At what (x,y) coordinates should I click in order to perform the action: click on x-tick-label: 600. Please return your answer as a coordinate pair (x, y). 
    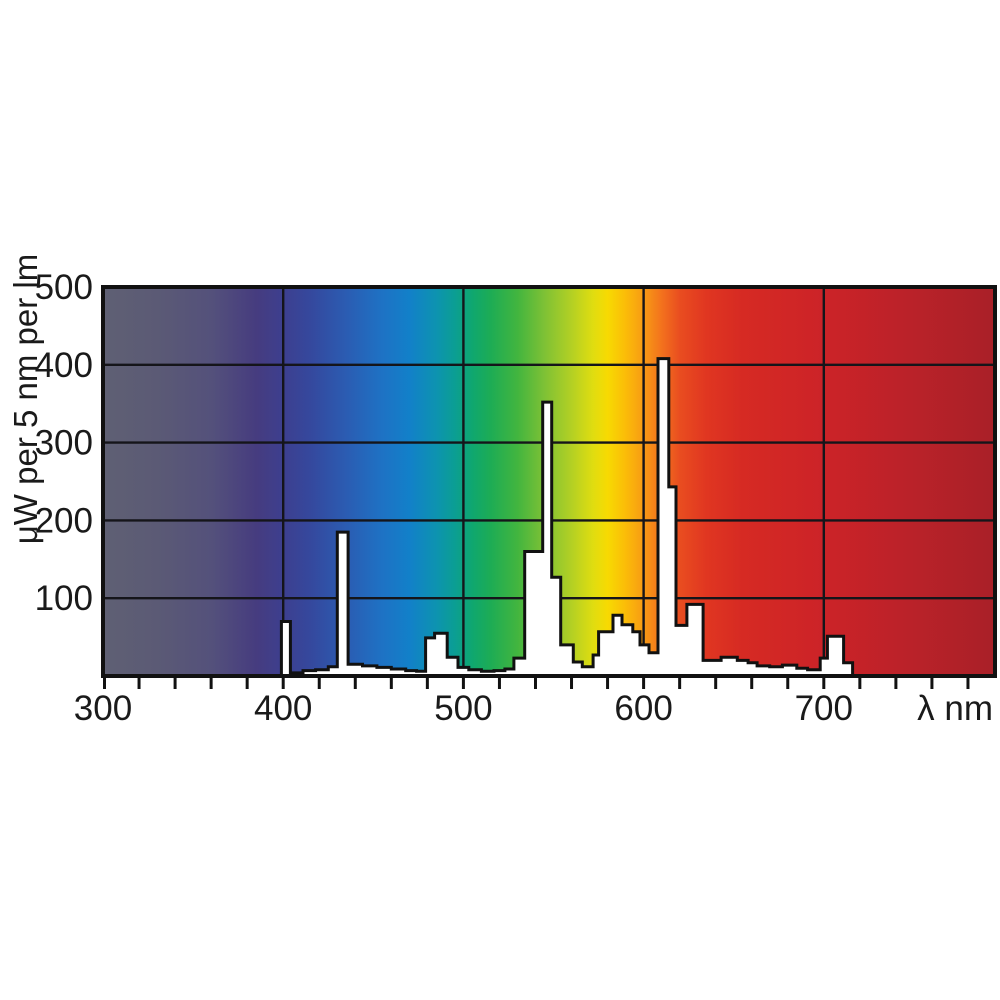
    Looking at the image, I should click on (643, 708).